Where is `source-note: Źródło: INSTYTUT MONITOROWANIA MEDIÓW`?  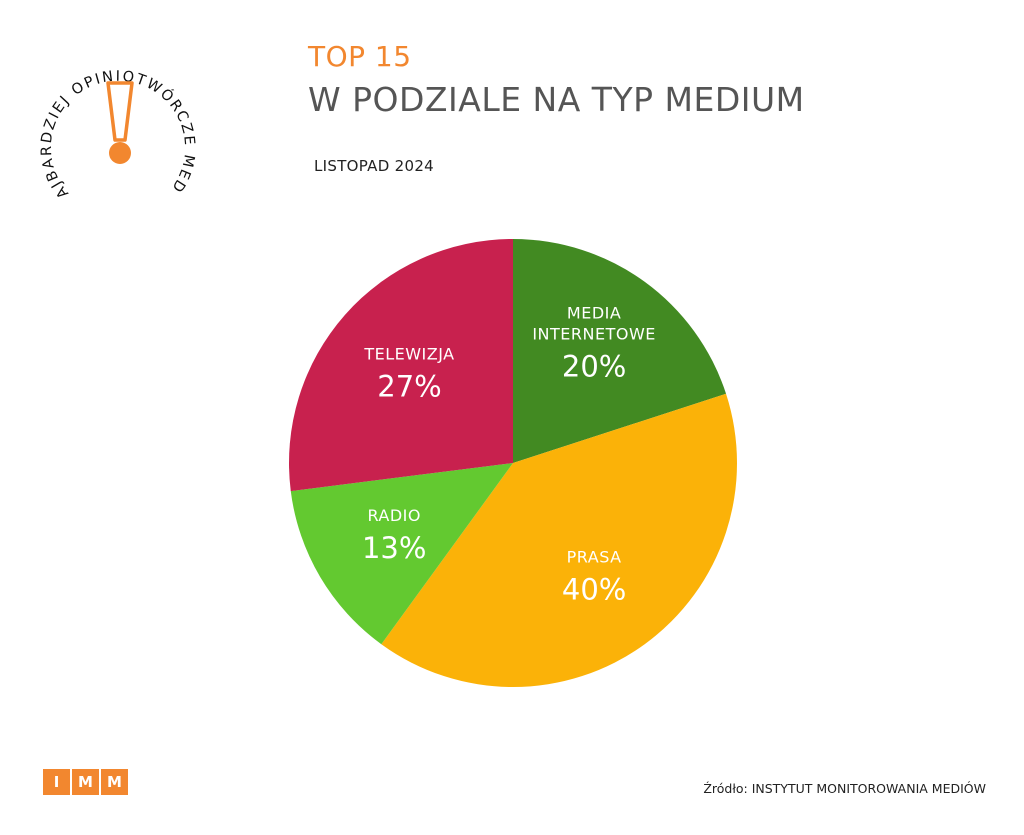
source-note: Źródło: INSTYTUT MONITOROWANIA MEDIÓW is located at coordinates (844, 788).